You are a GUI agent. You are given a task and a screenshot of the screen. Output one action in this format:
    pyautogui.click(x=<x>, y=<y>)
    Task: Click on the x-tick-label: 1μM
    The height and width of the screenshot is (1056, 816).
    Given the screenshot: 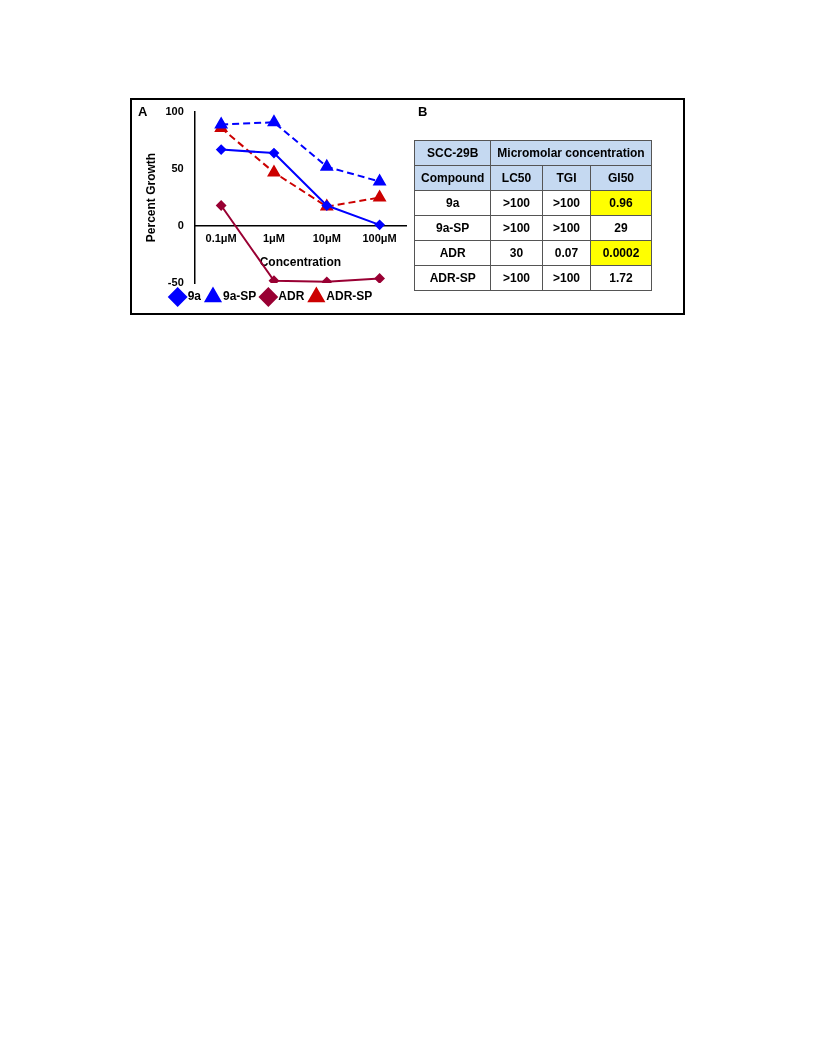 What is the action you would take?
    pyautogui.click(x=273, y=237)
    